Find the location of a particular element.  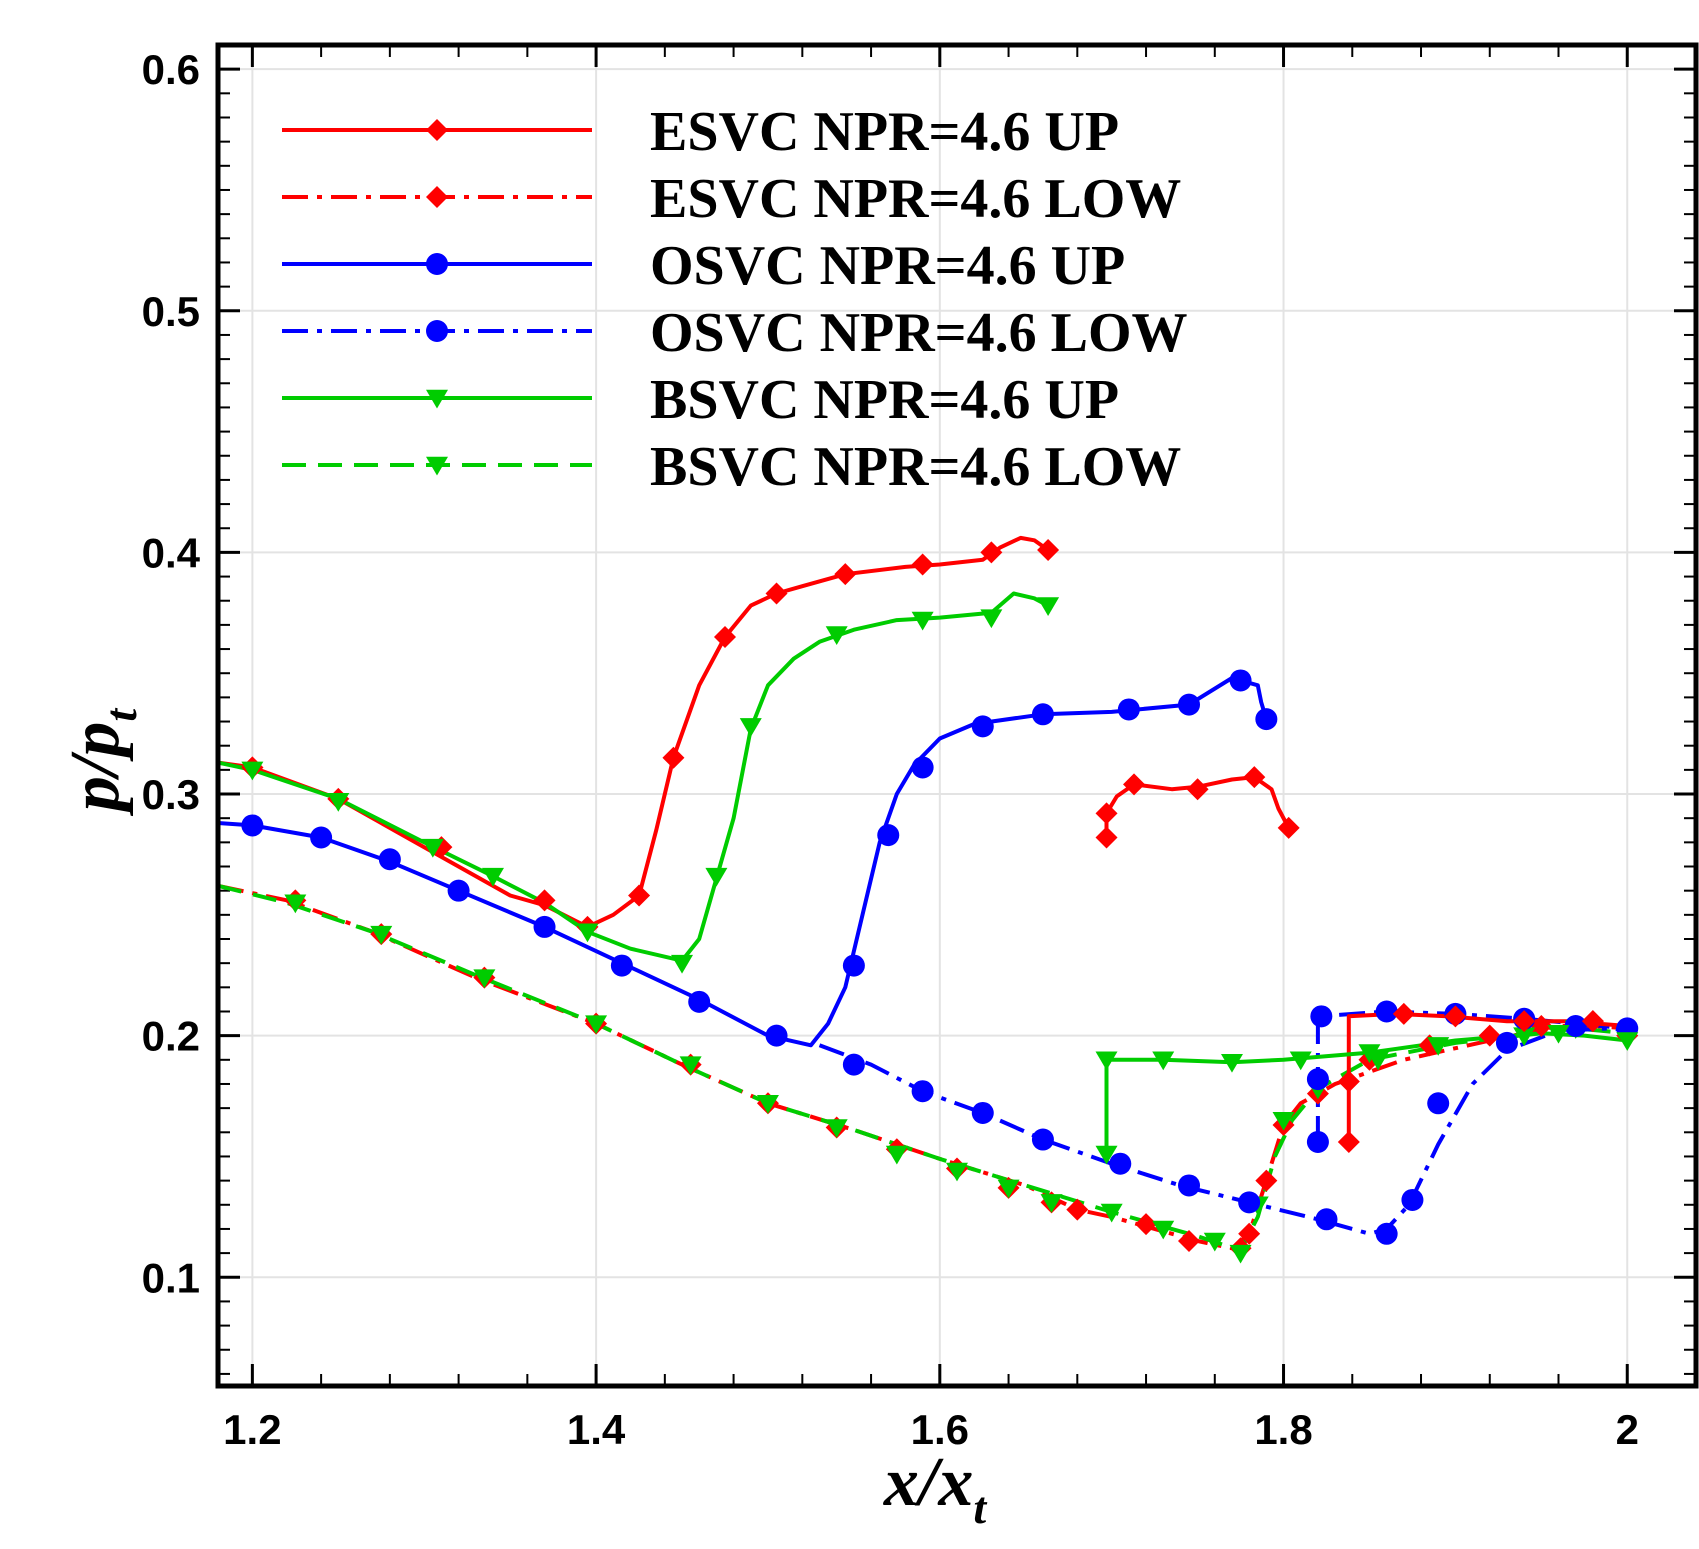

x-axis-title: x/xt is located at coordinates (935, 1488).